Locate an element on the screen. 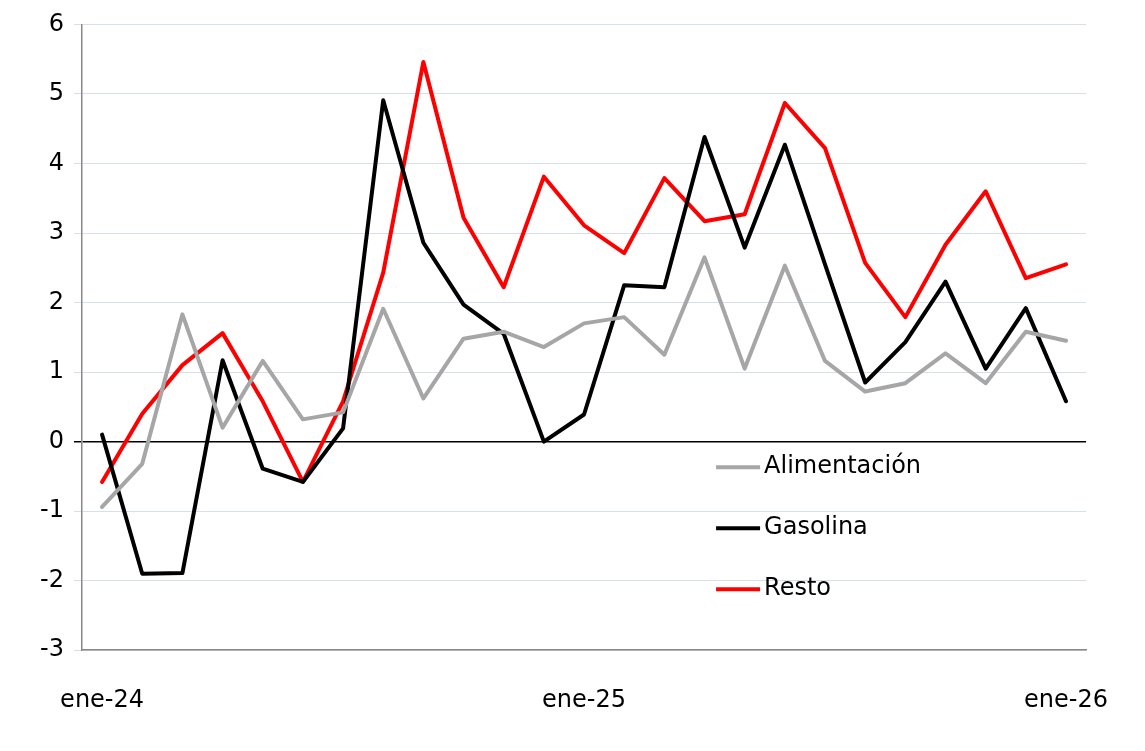 This screenshot has height=751, width=1145. legend-label: Gasolina is located at coordinates (816, 526).